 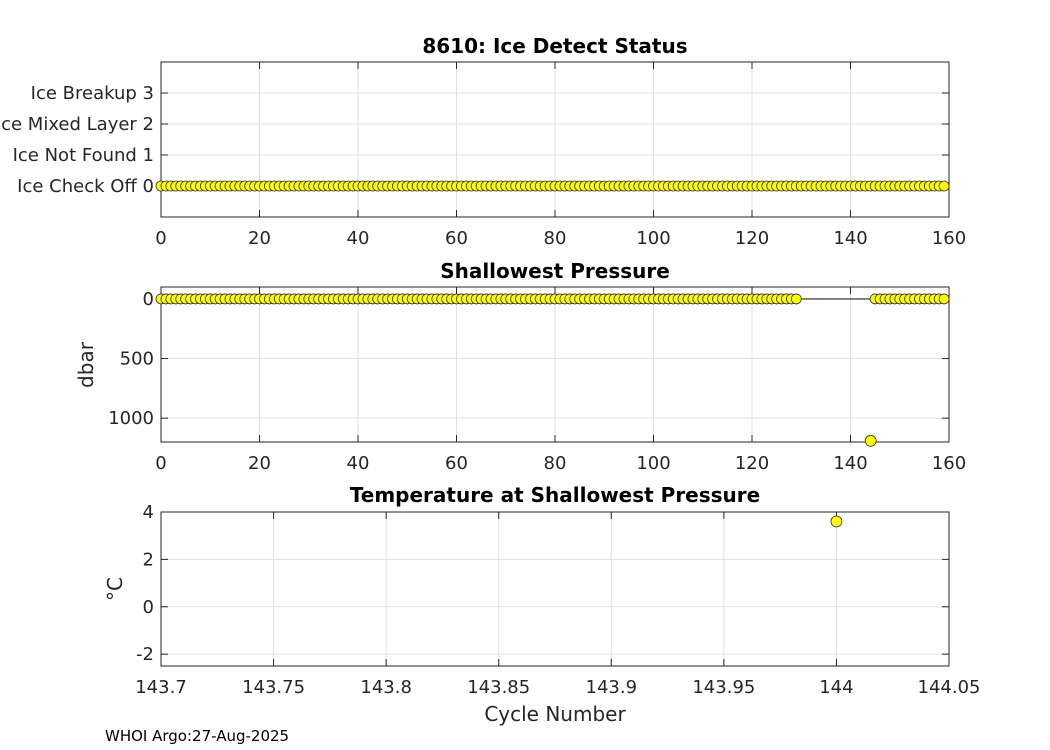 What do you see at coordinates (554, 46) in the screenshot?
I see `panel-title: 8610: Ice Detect Status` at bounding box center [554, 46].